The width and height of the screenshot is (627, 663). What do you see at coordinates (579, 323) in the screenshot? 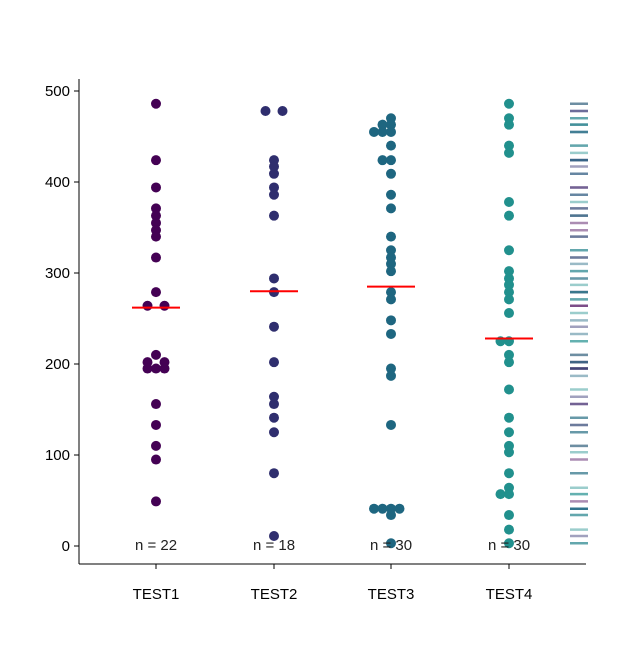
I see `rug-strip` at bounding box center [579, 323].